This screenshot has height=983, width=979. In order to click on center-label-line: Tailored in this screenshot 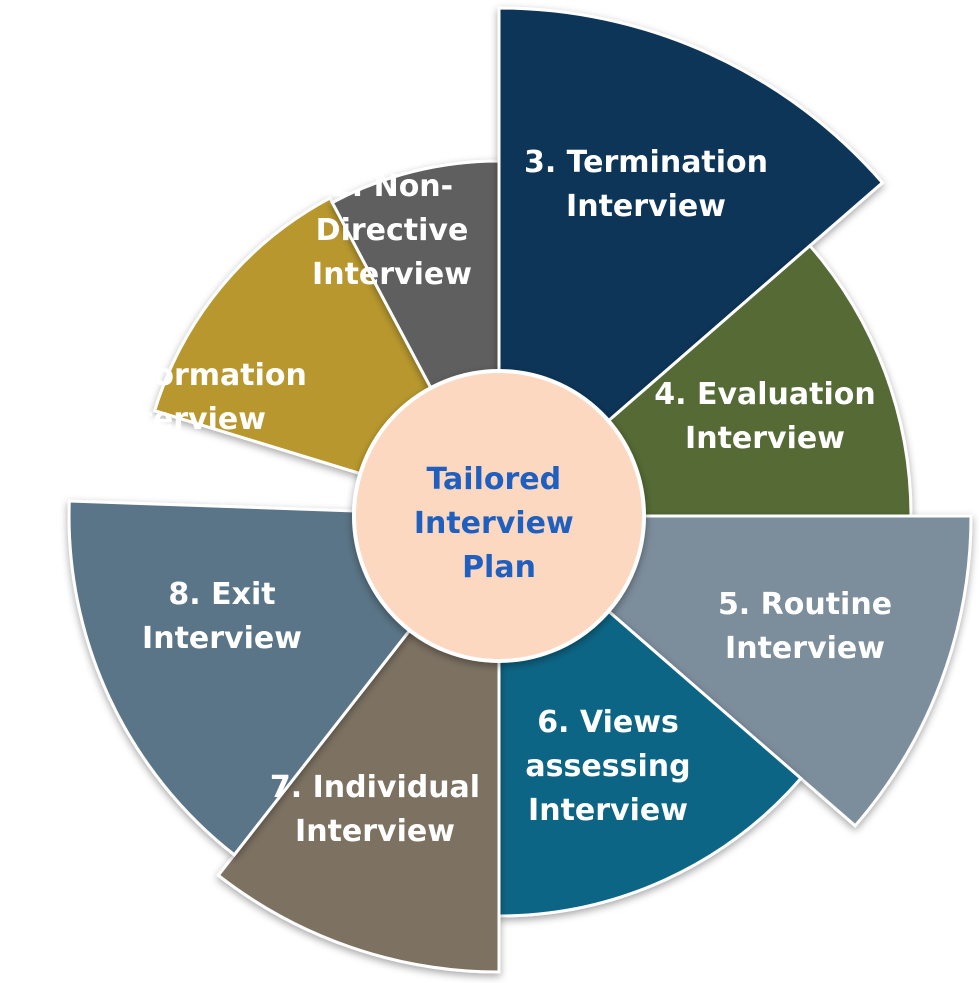, I will do `click(493, 479)`.